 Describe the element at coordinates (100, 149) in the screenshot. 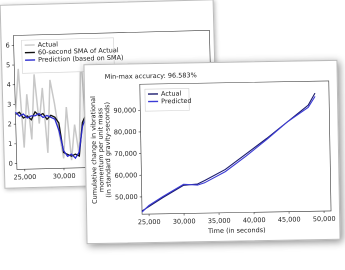

I see `y-axis-label: momentum per unit mass` at that location.